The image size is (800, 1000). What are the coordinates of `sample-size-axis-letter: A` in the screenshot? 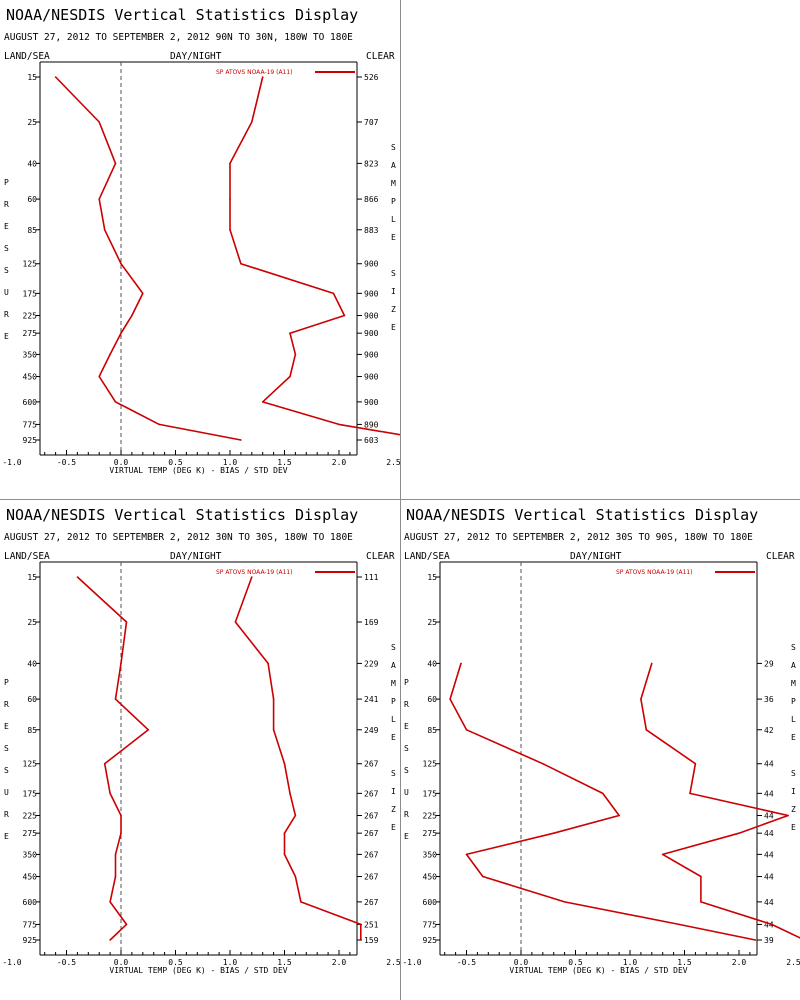 It's located at (793, 665).